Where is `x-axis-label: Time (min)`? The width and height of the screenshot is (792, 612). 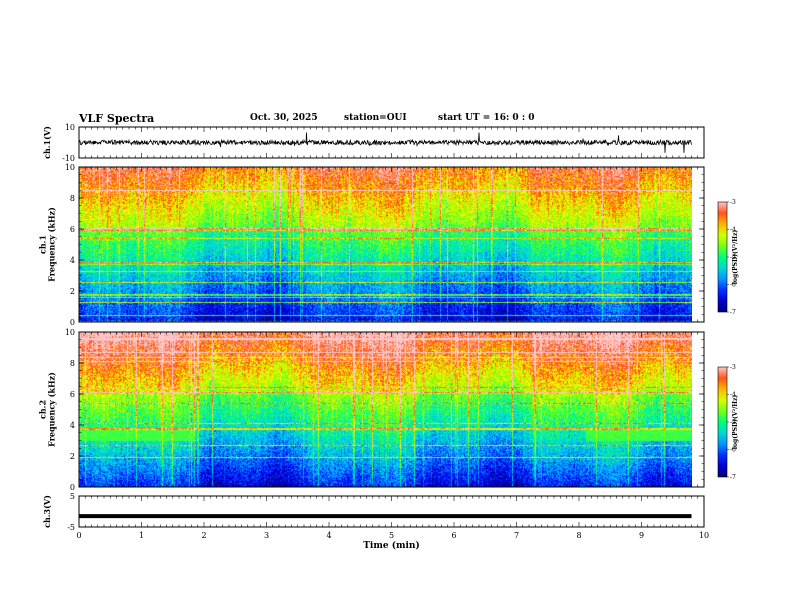 x-axis-label: Time (min) is located at coordinates (391, 545).